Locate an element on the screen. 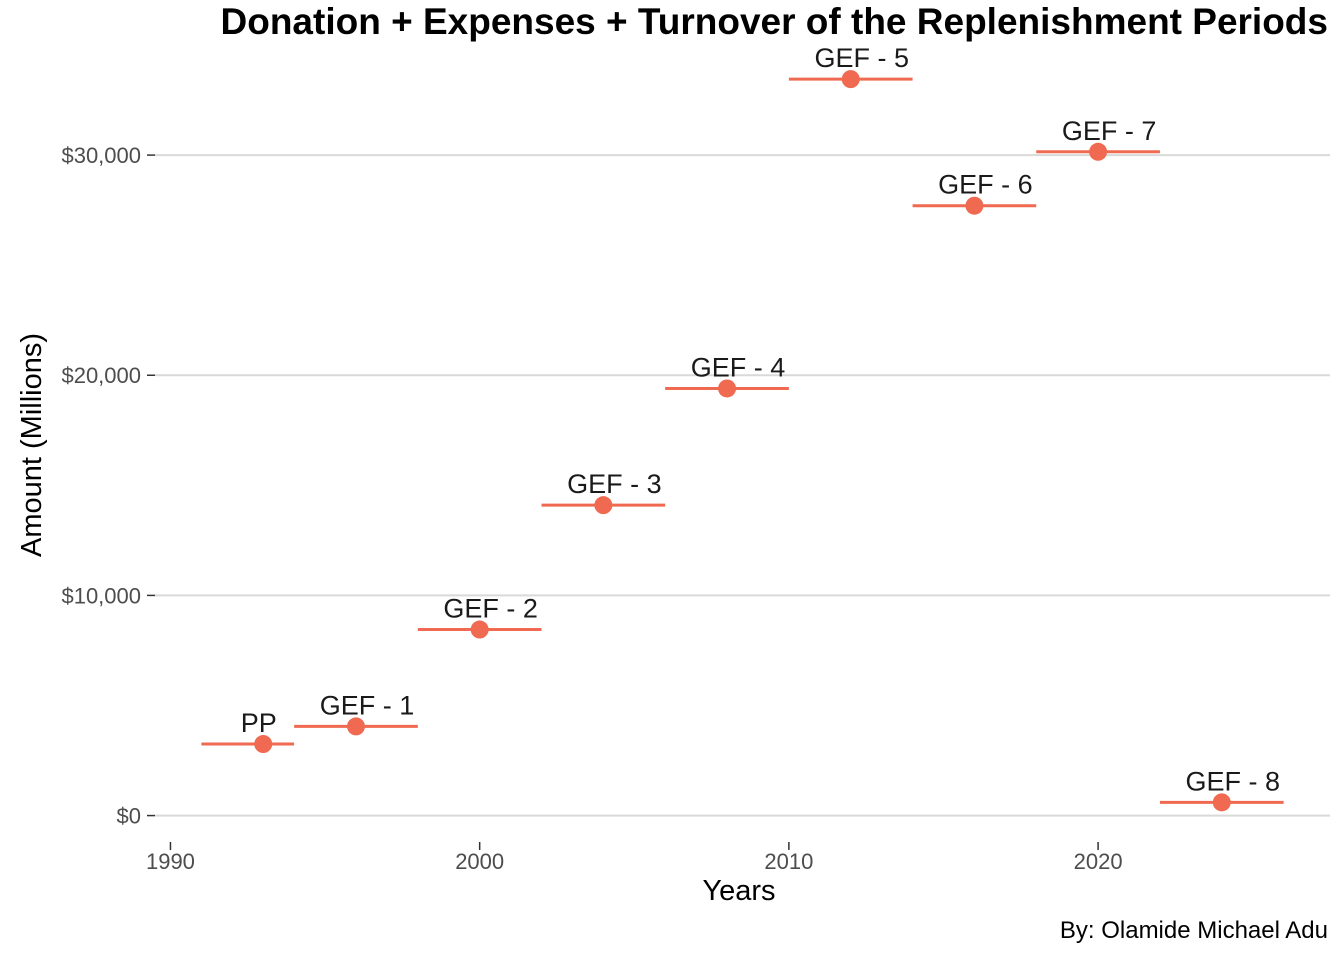 This screenshot has height=960, width=1344. point-label: GEF - 8 is located at coordinates (1233, 781).